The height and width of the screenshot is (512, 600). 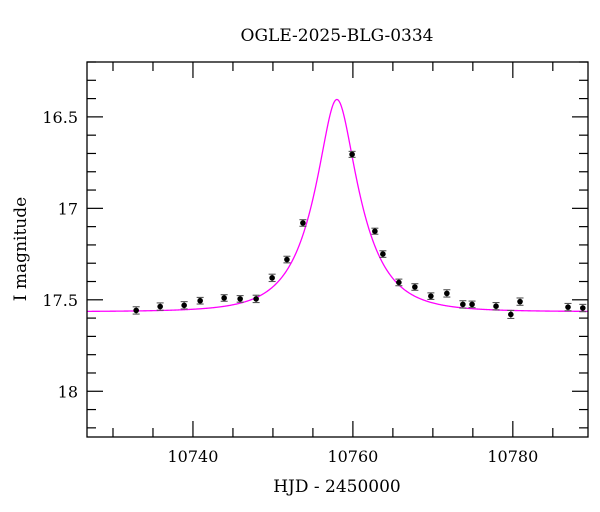 I want to click on x-axis-label: HJD - 2450000, so click(x=337, y=487).